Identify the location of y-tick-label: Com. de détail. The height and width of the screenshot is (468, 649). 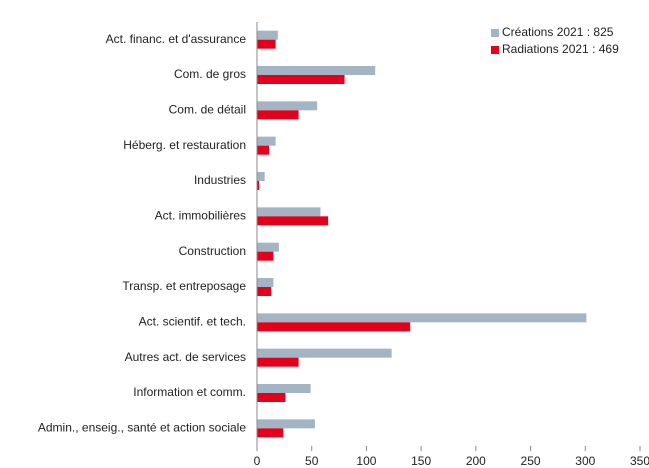
(207, 110).